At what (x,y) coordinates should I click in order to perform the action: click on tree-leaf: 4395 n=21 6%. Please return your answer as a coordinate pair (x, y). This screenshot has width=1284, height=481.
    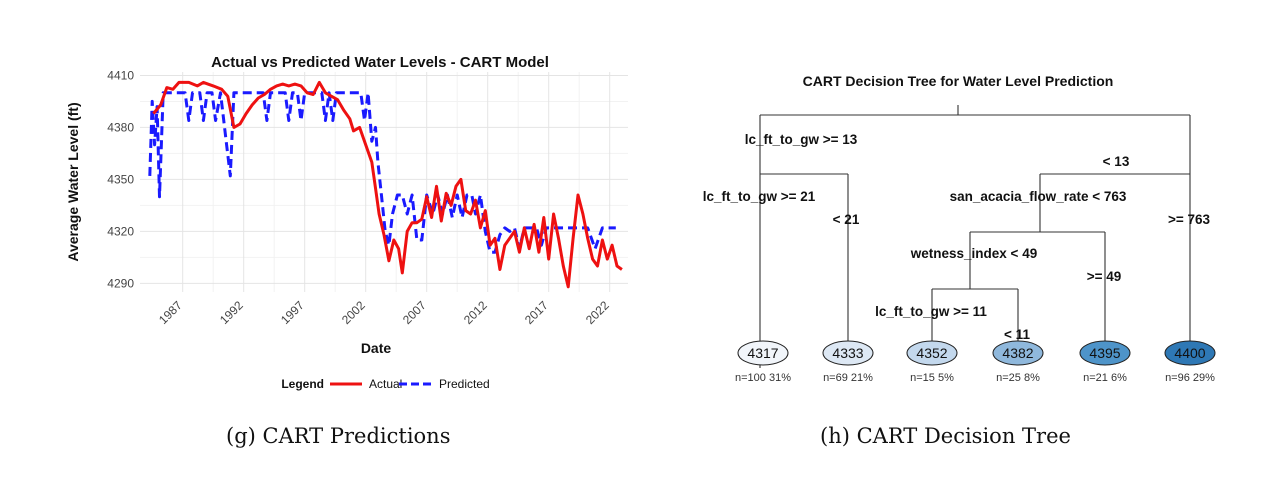
    Looking at the image, I should click on (1105, 362).